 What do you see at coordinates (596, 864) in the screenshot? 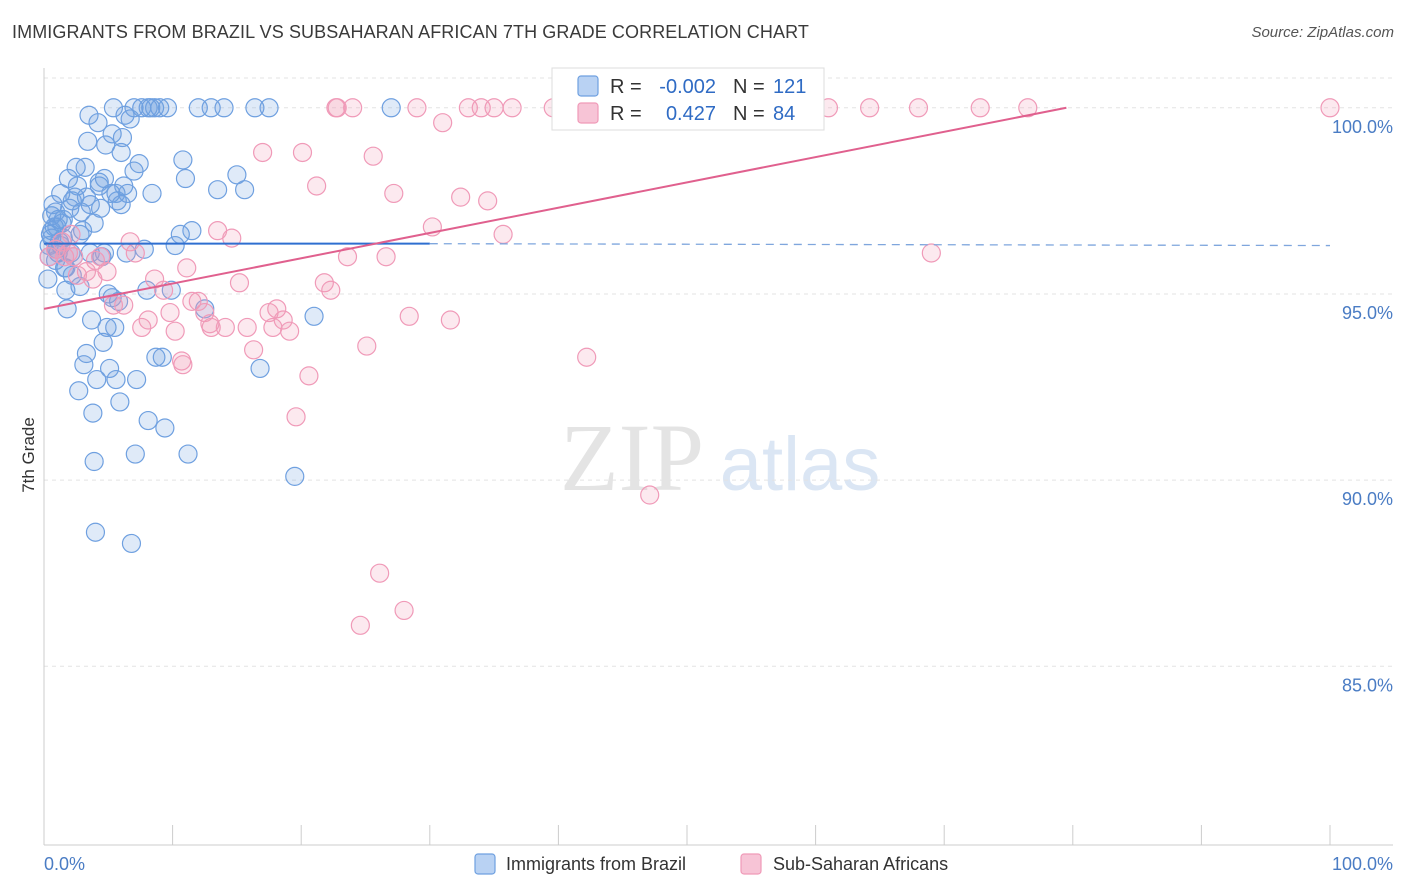
I see `bottom-legend-label-brazil: Immigrants from Brazil` at bounding box center [596, 864].